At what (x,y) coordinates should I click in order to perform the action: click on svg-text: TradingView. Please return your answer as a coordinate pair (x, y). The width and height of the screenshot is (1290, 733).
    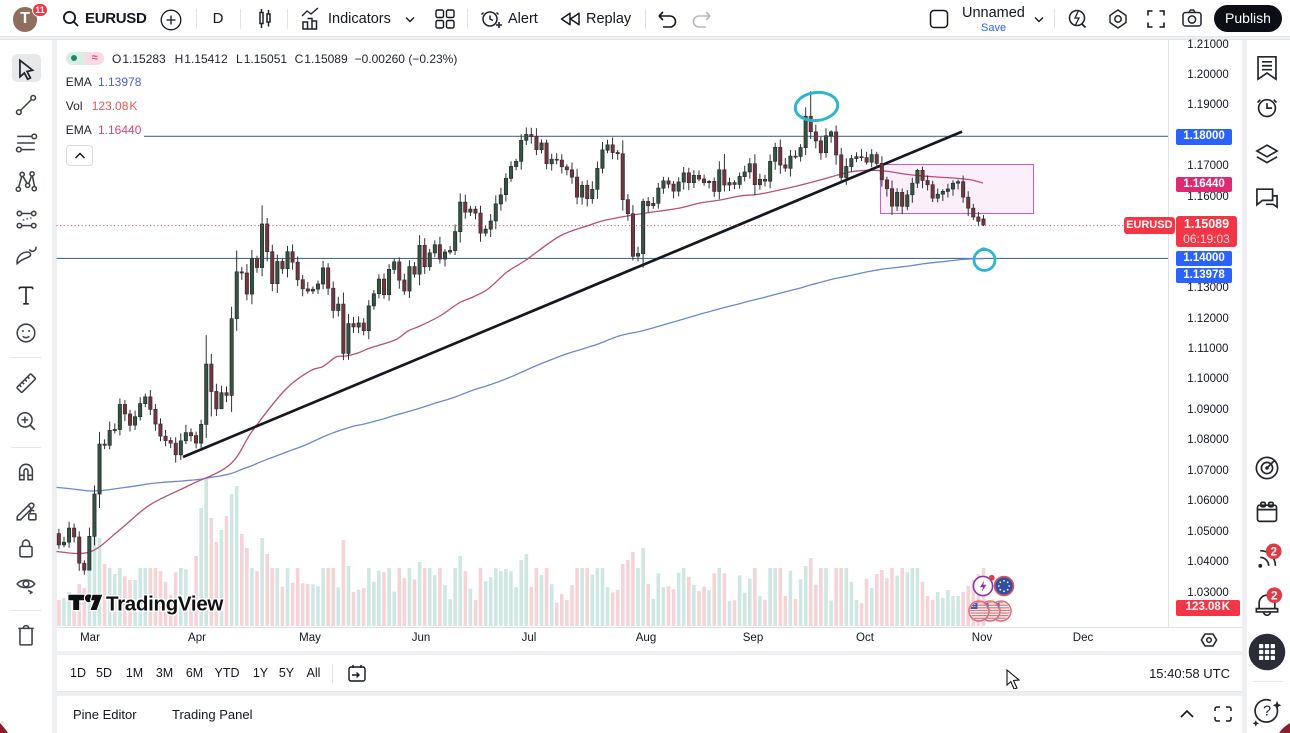
    Looking at the image, I should click on (164, 604).